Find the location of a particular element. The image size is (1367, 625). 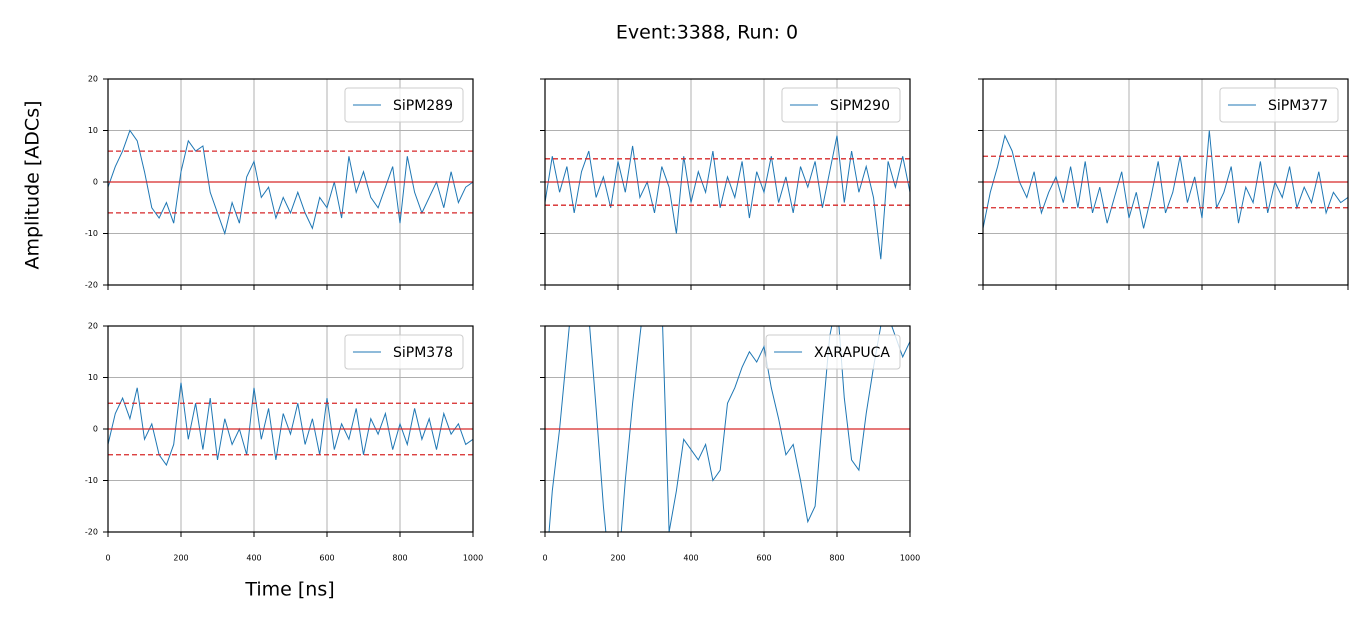

panel: 0 200 400 600 800 1000 -20 -10 0 10 20 SiPM378 is located at coordinates (284, 442).